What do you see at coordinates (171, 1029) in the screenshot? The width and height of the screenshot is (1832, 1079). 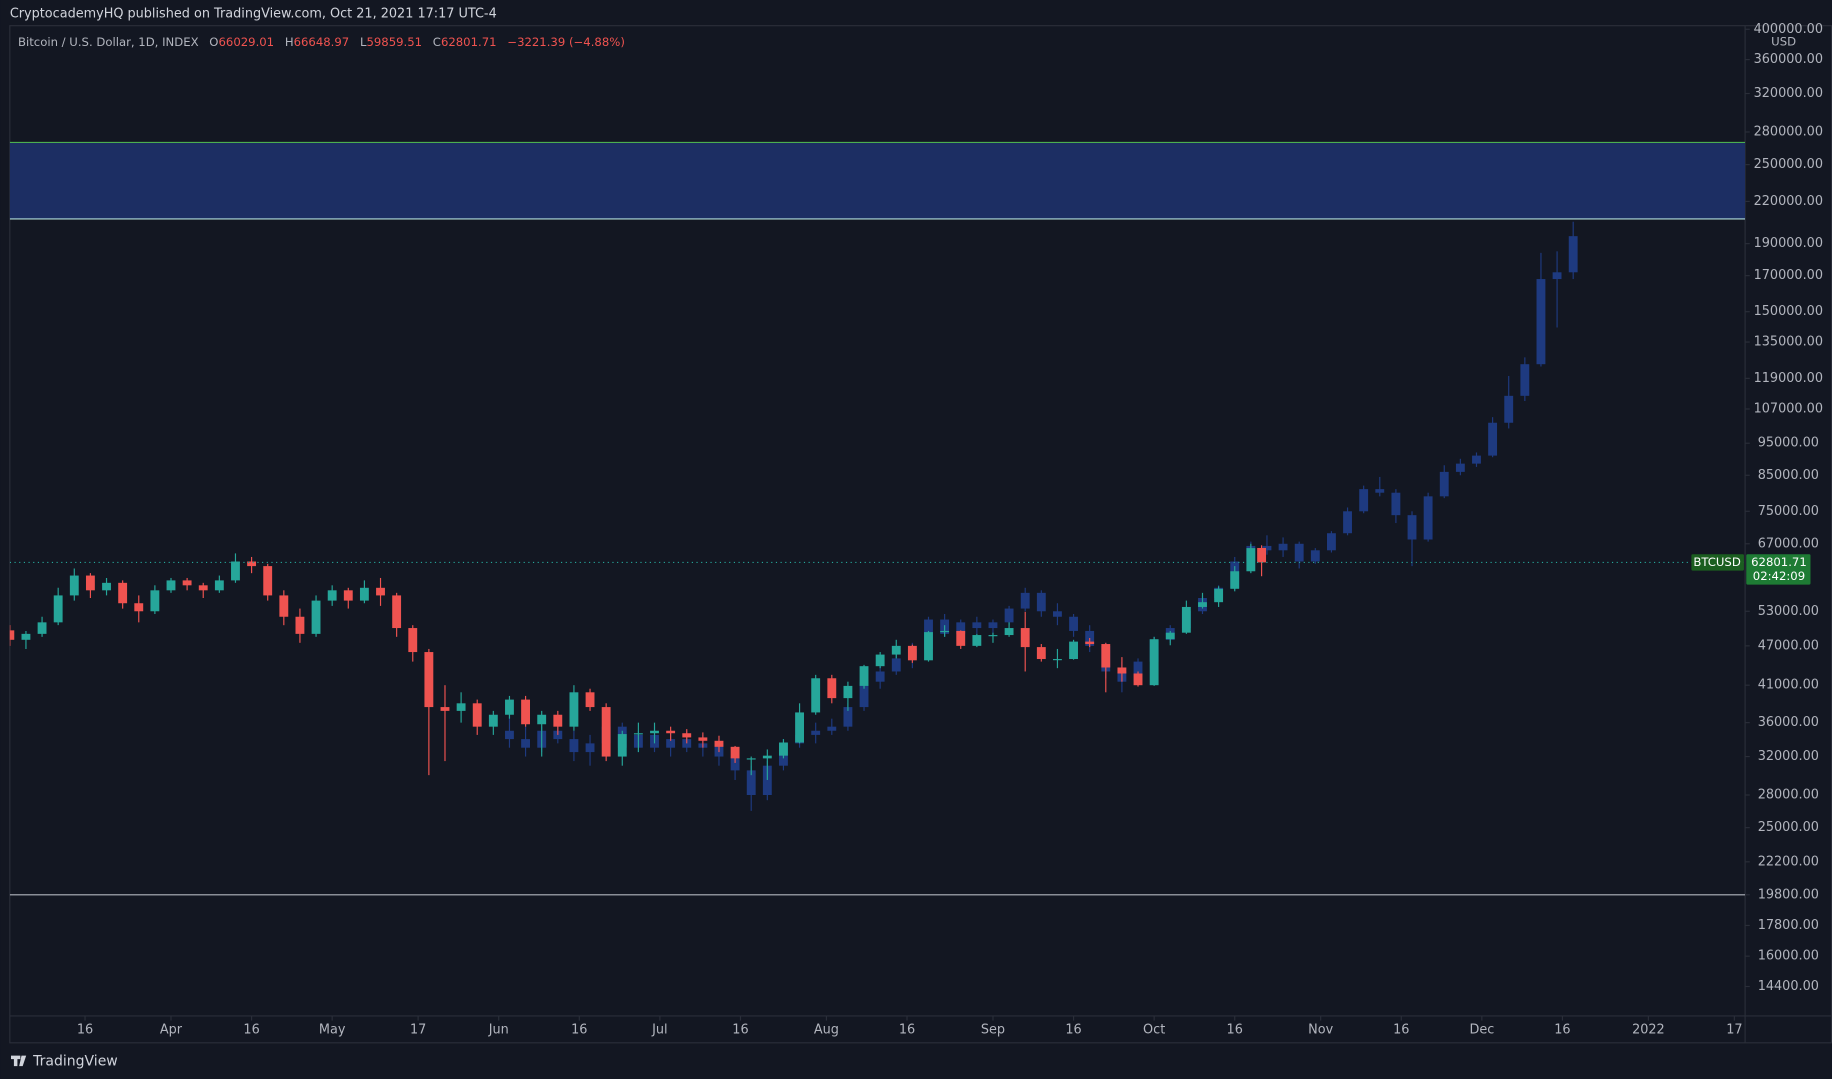 I see `x-tick-label: Apr` at bounding box center [171, 1029].